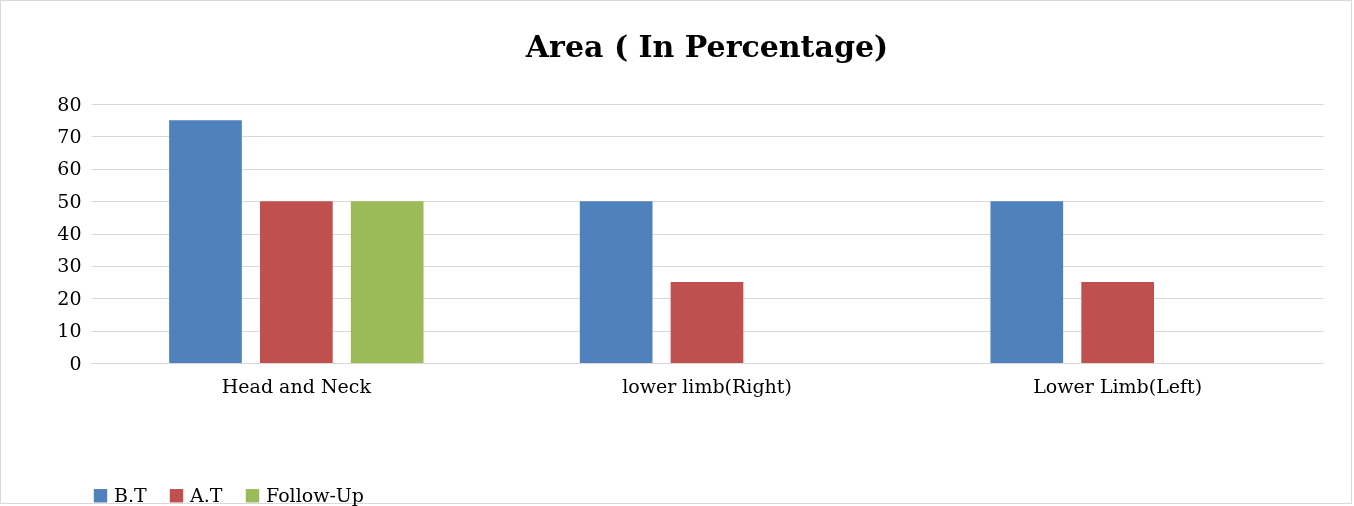  I want to click on y-tick-label: 70, so click(69, 135).